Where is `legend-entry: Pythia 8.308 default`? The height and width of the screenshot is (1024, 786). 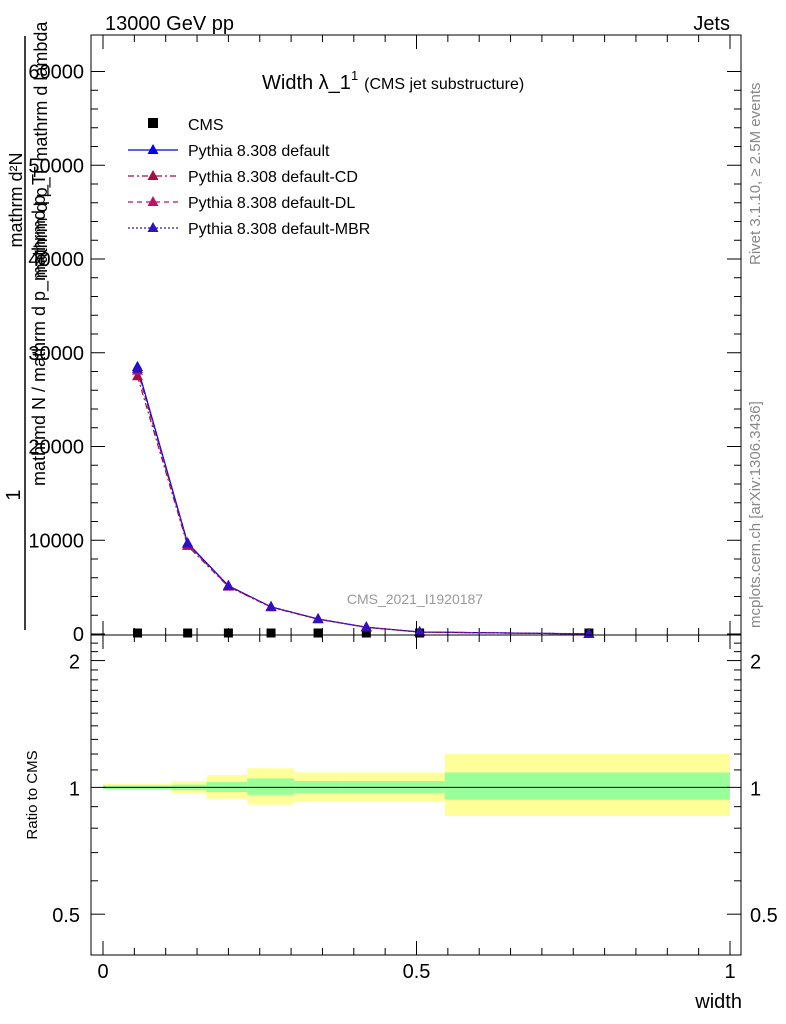 legend-entry: Pythia 8.308 default is located at coordinates (229, 151).